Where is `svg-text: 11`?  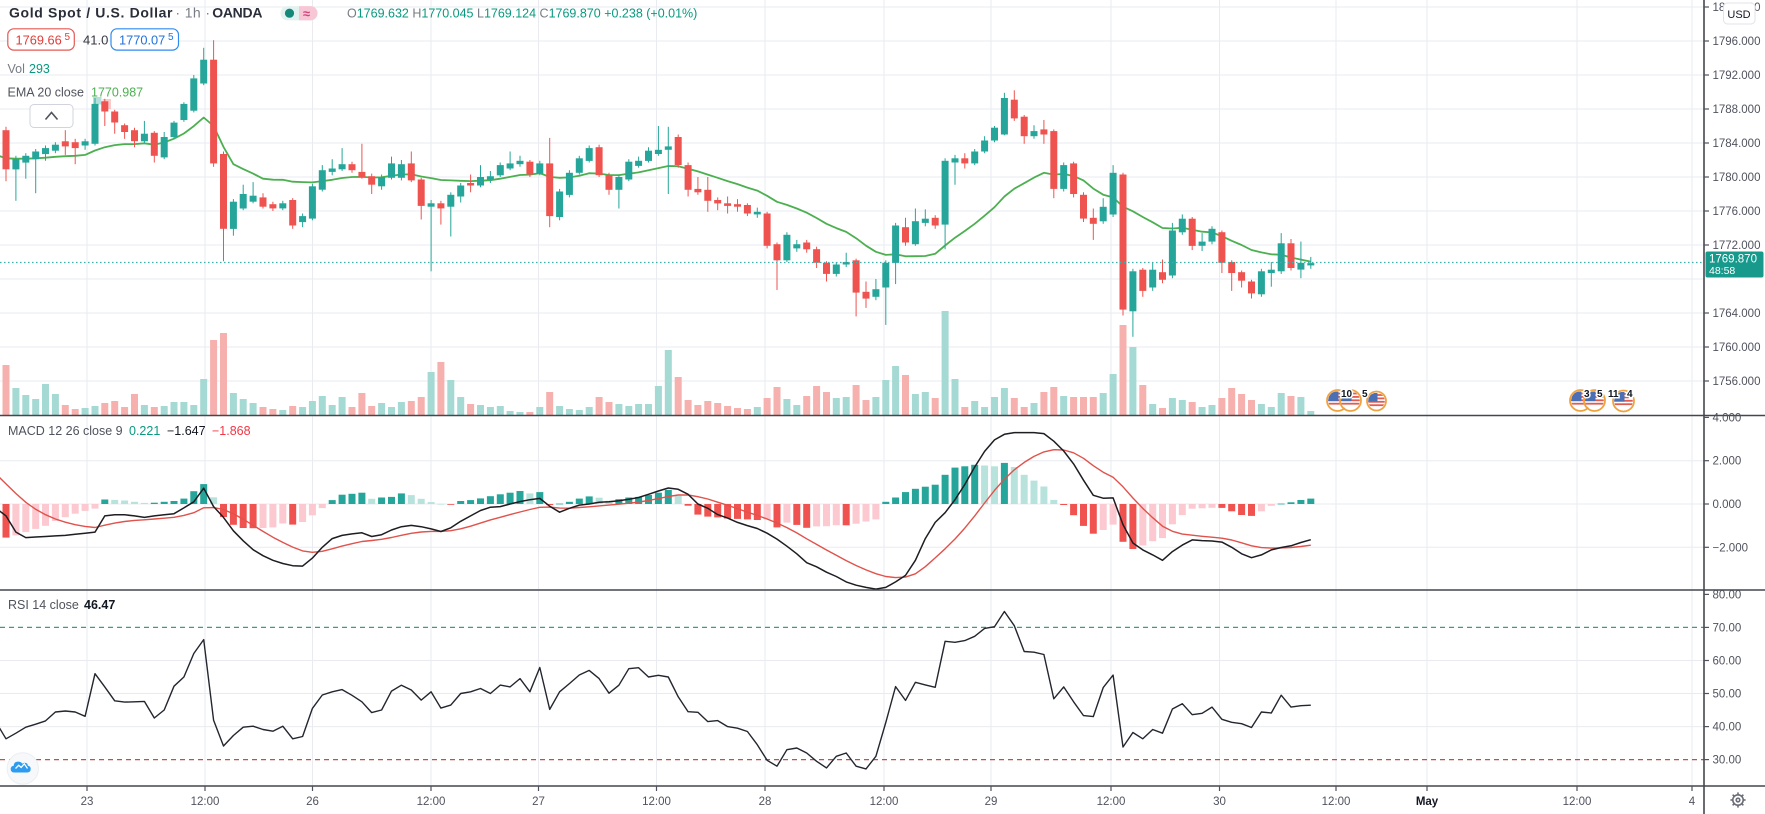 svg-text: 11 is located at coordinates (1613, 394).